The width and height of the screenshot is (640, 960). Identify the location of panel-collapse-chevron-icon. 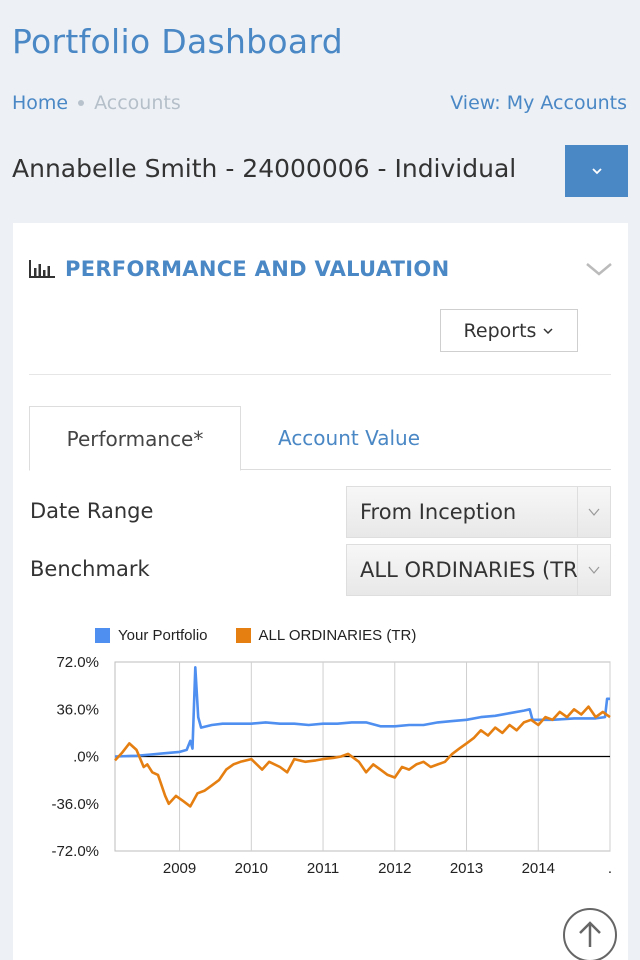
(599, 269).